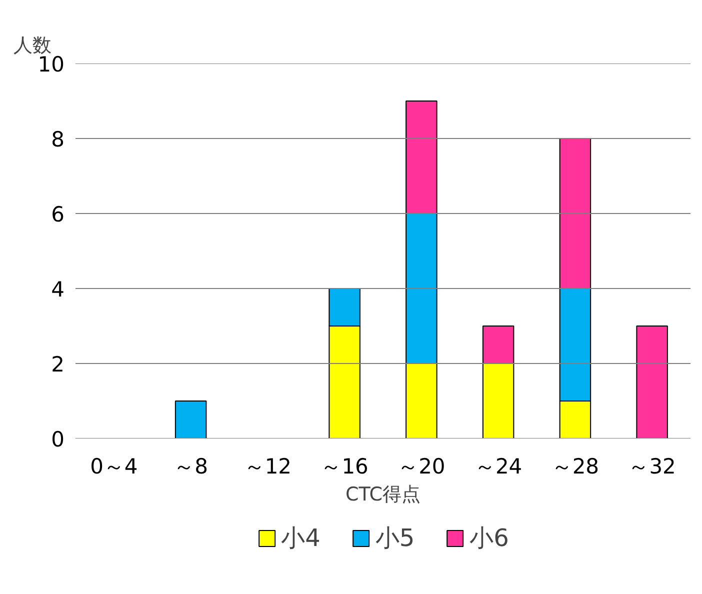 Image resolution: width=702 pixels, height=594 pixels. I want to click on y-tick-label: 4, so click(58, 290).